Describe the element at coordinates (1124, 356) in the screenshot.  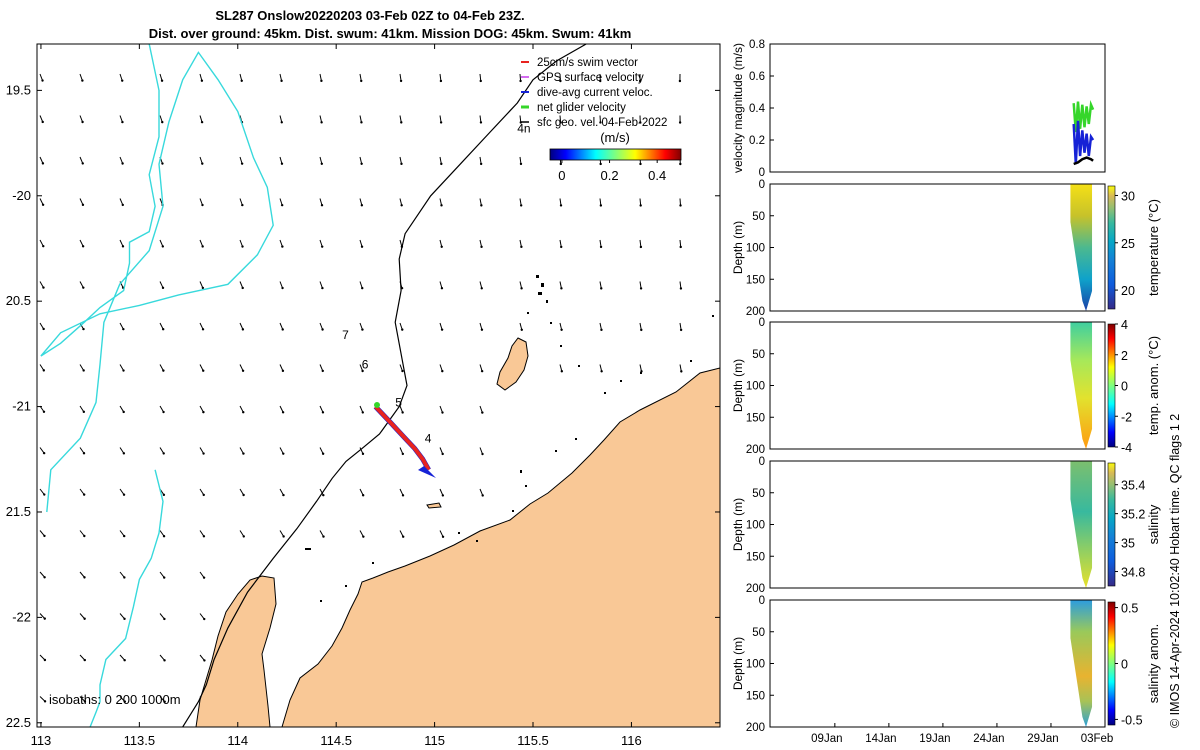
I see `colorbar-tick-label: 2` at that location.